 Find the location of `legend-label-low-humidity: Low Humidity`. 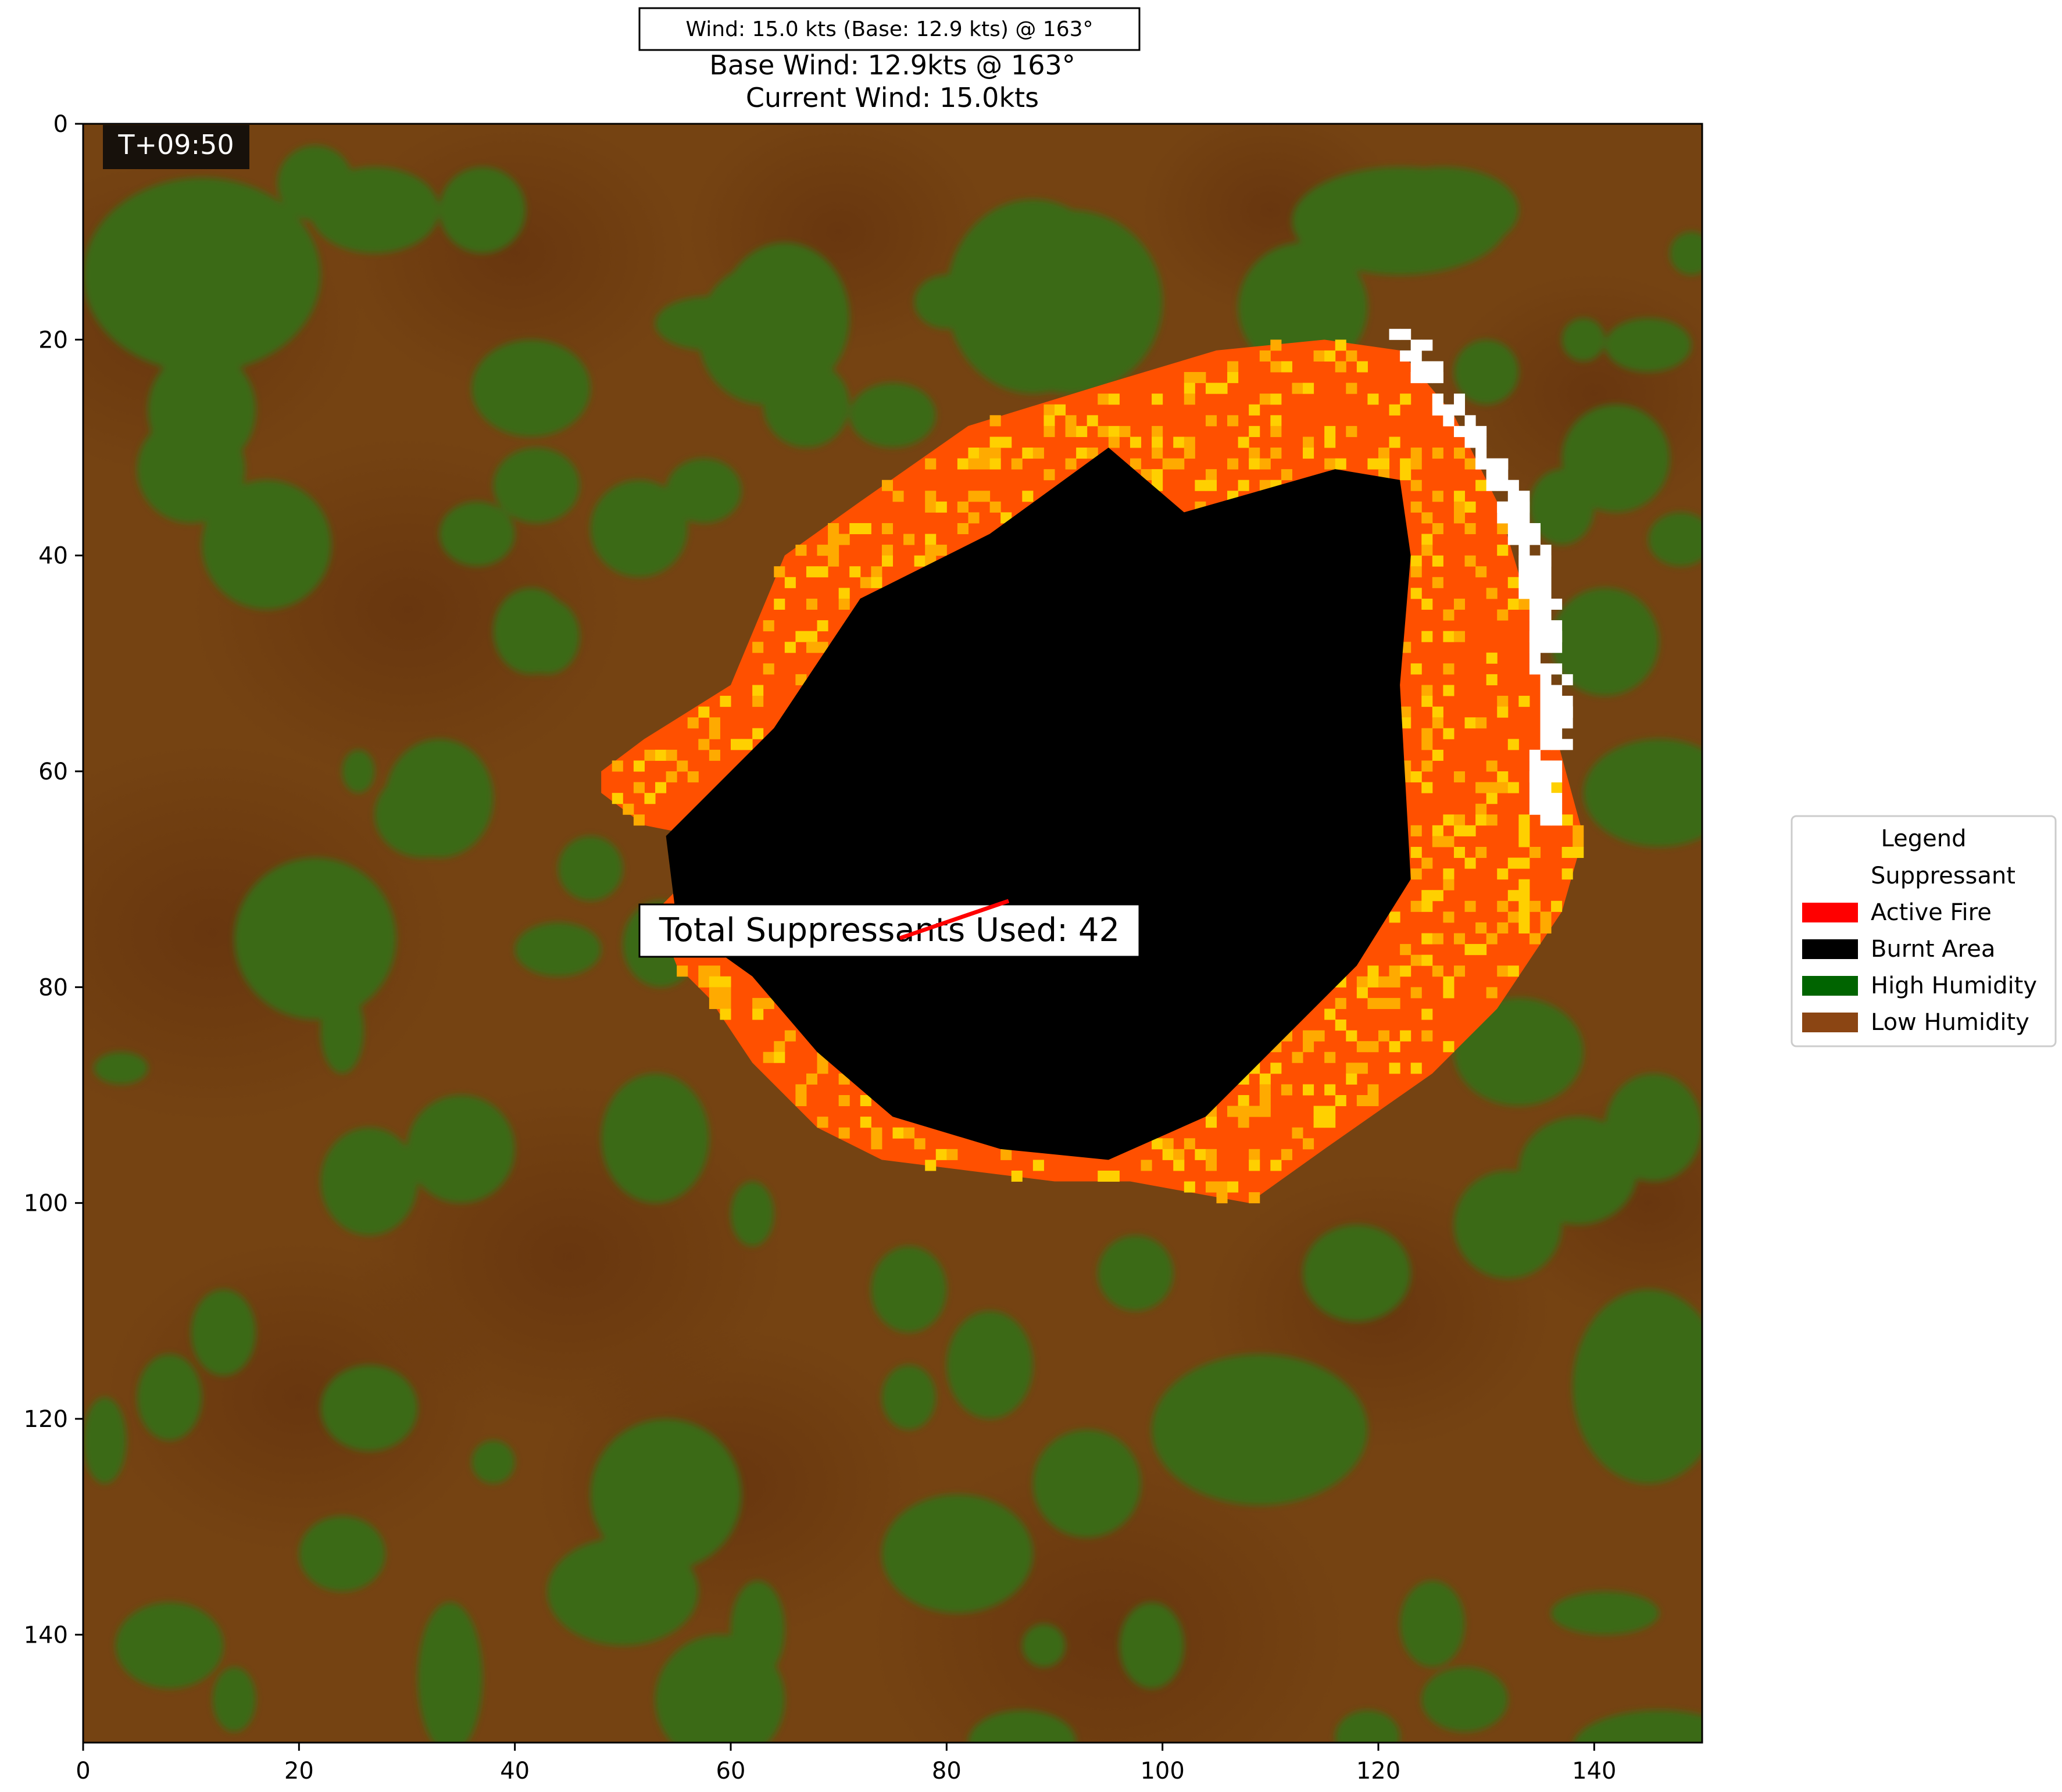

legend-label-low-humidity: Low Humidity is located at coordinates (1950, 1022).